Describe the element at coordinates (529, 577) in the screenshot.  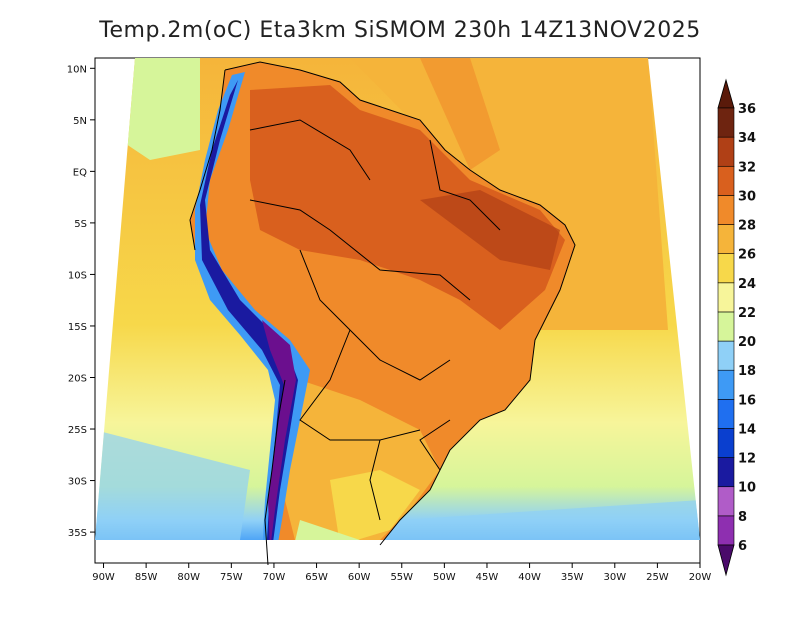
I see `lon-tick-label: 40W` at that location.